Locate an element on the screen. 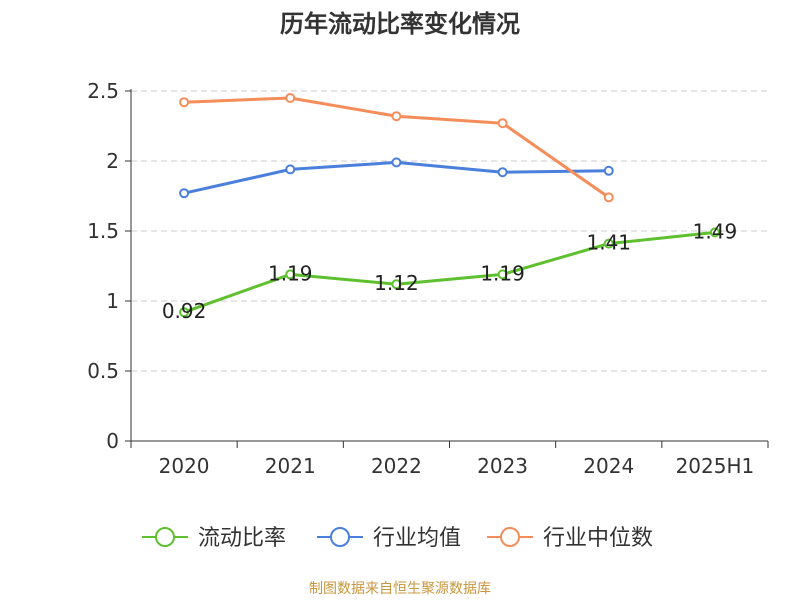 Image resolution: width=800 pixels, height=600 pixels. y-tick-label: 2 is located at coordinates (112, 161).